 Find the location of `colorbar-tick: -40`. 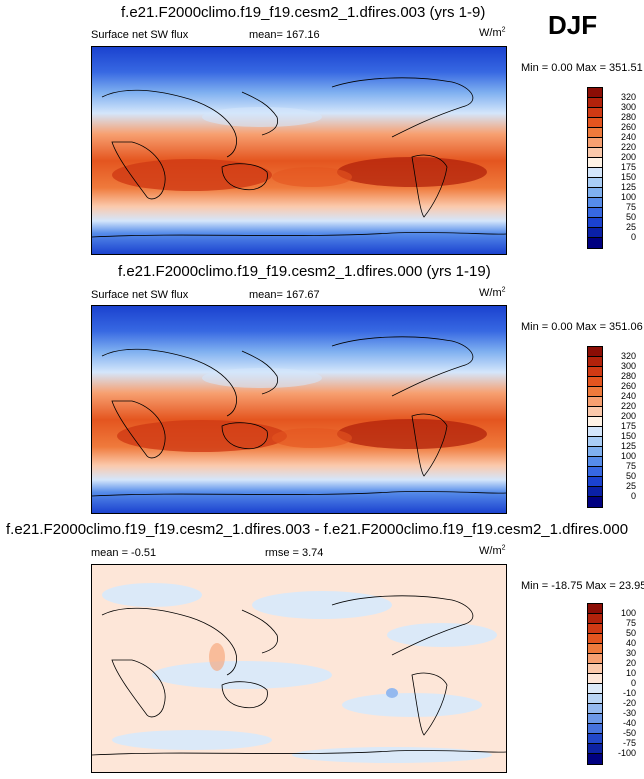

colorbar-tick: -40 is located at coordinates (629, 723).